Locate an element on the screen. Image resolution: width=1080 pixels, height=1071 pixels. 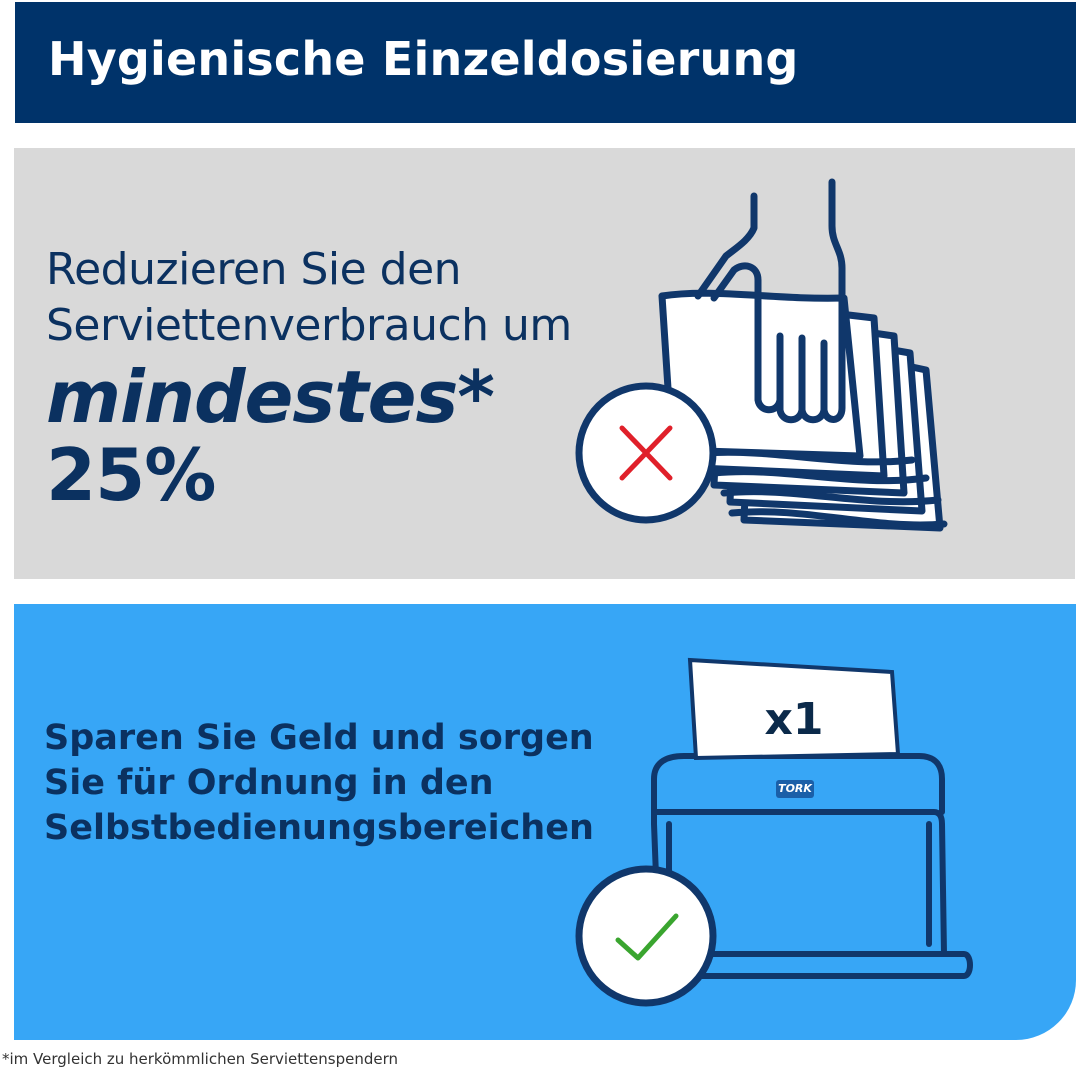
page-title: Hygienische Einzeldosierung is located at coordinates (423, 59).